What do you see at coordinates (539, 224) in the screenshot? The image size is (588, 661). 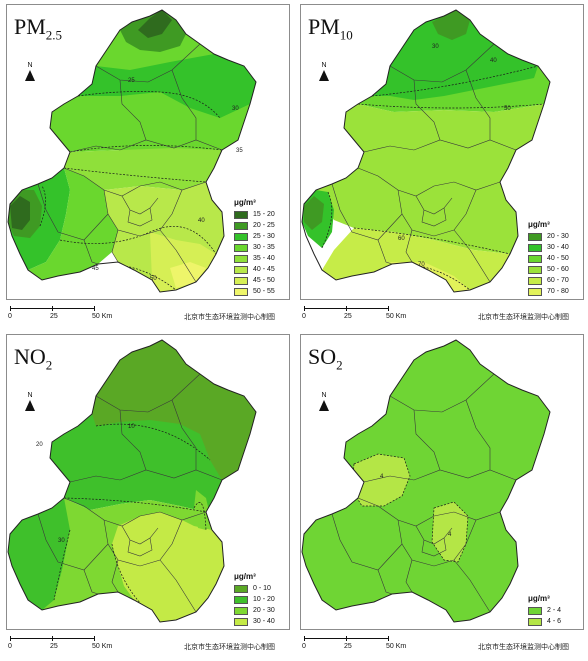 I see `legend-unit: μg/m³` at bounding box center [539, 224].